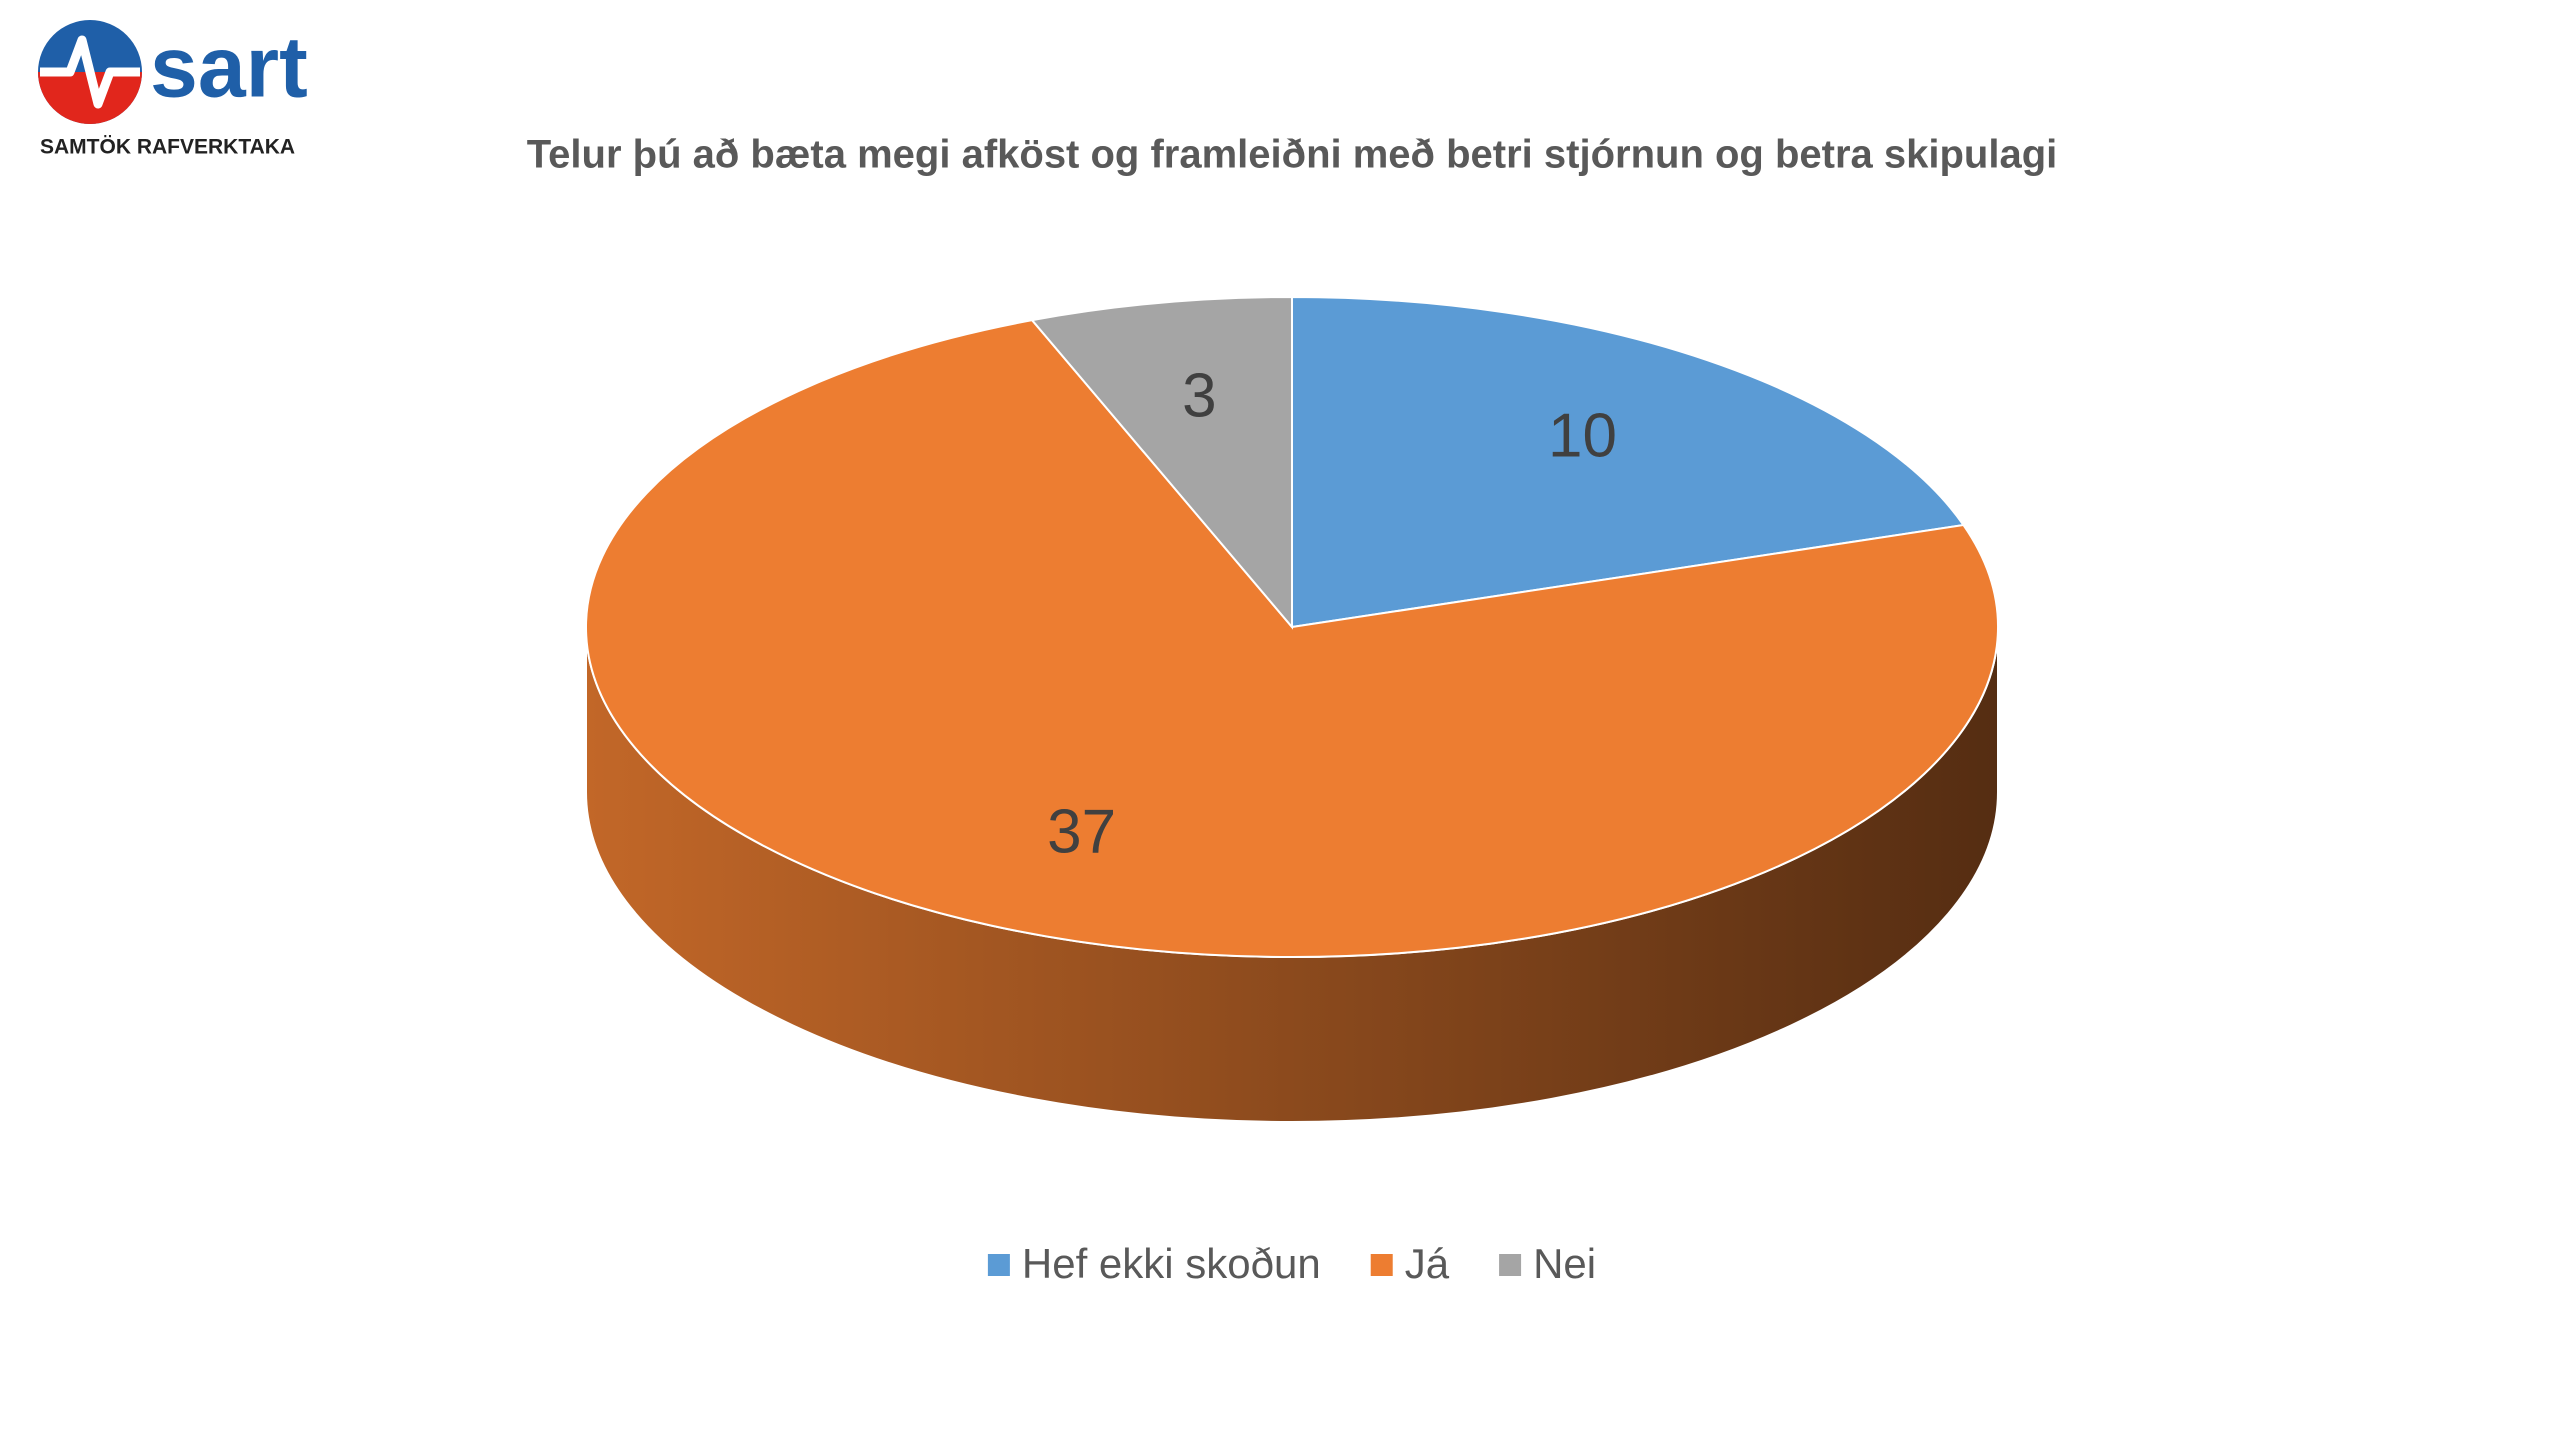  What do you see at coordinates (1427, 1263) in the screenshot?
I see `legend-label: Já` at bounding box center [1427, 1263].